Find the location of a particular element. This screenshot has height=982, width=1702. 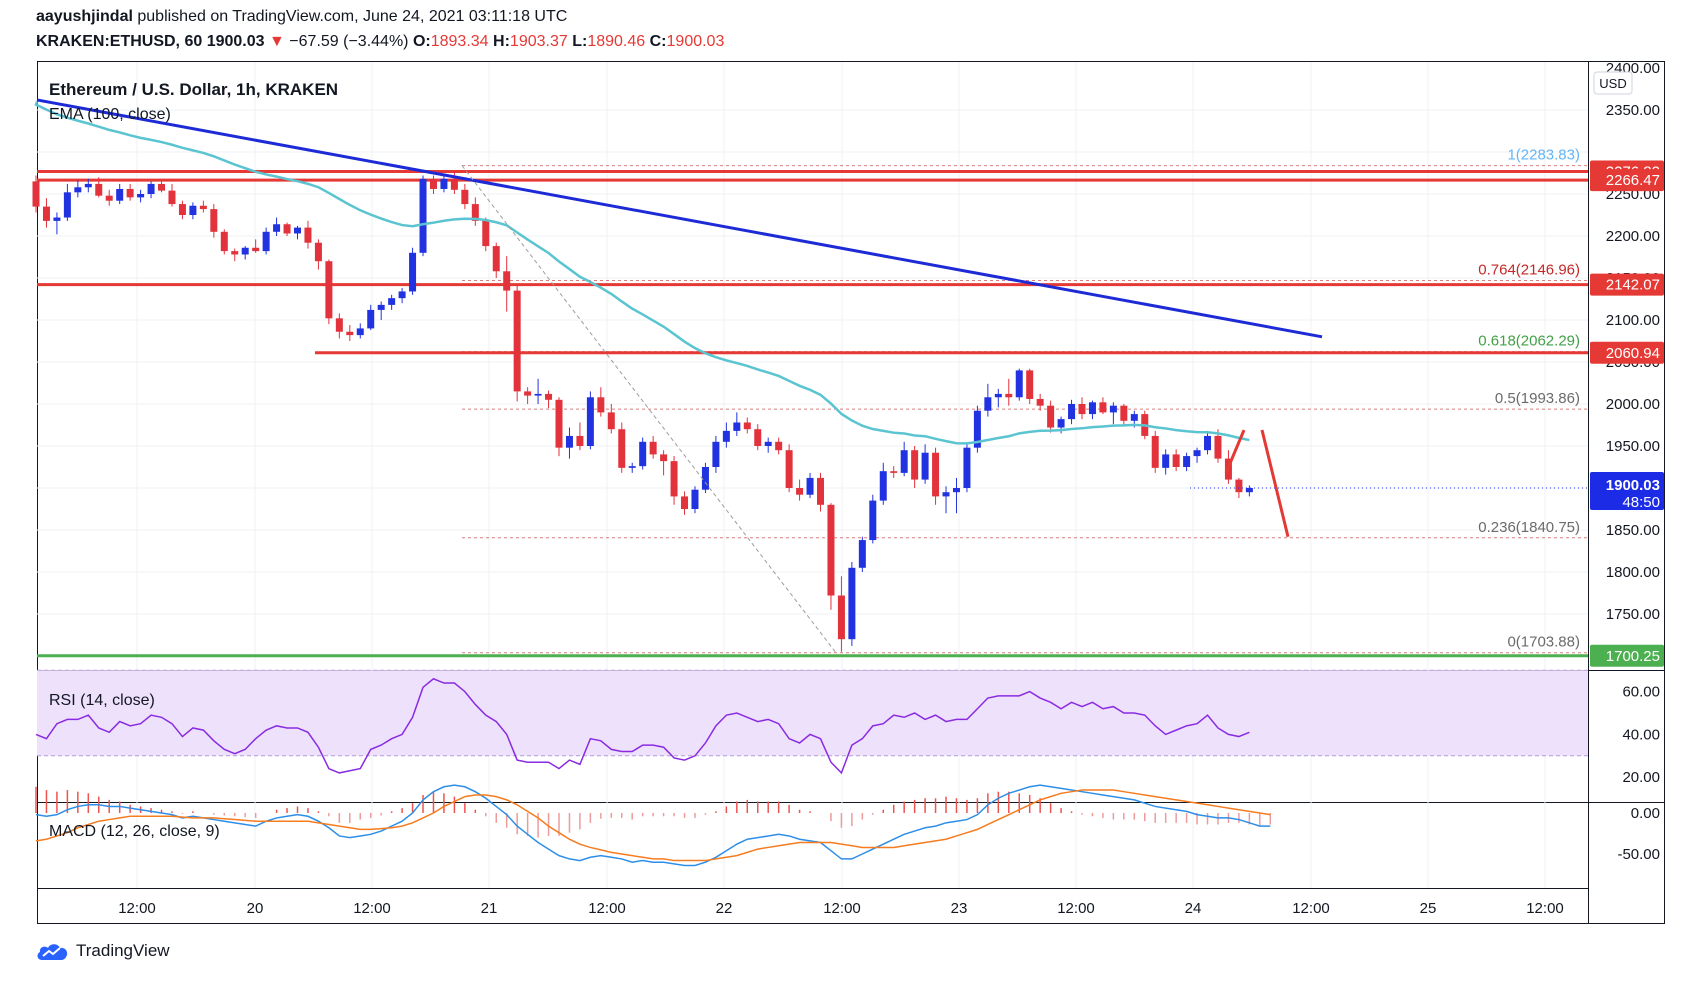

author-name: aayushjindal is located at coordinates (84, 16).